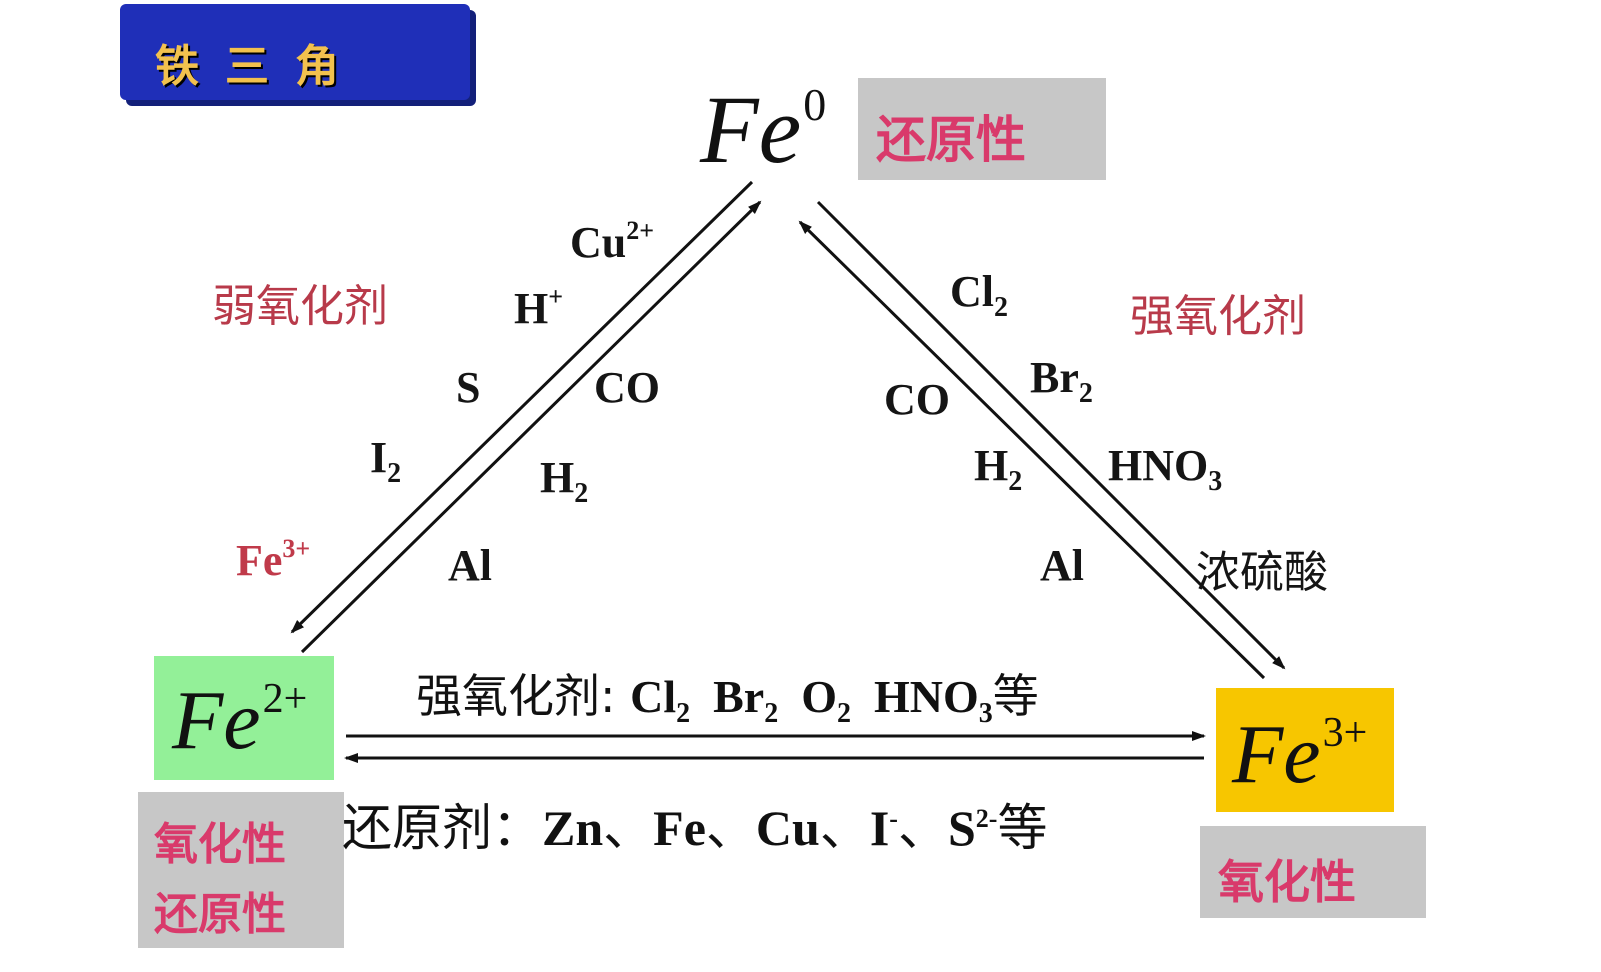 The height and width of the screenshot is (972, 1601). Describe the element at coordinates (746, 700) in the screenshot. I see `ox-br2: Br2` at that location.